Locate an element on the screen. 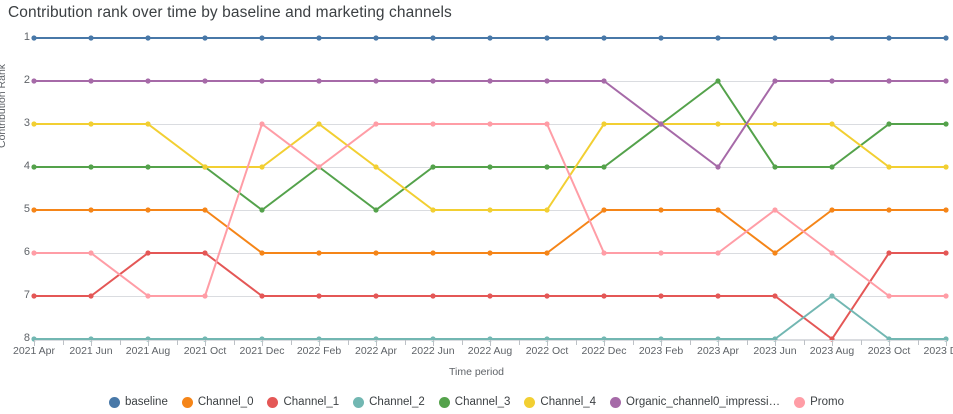 The height and width of the screenshot is (414, 953). legend-item-channel-1: Channel_1 is located at coordinates (303, 402).